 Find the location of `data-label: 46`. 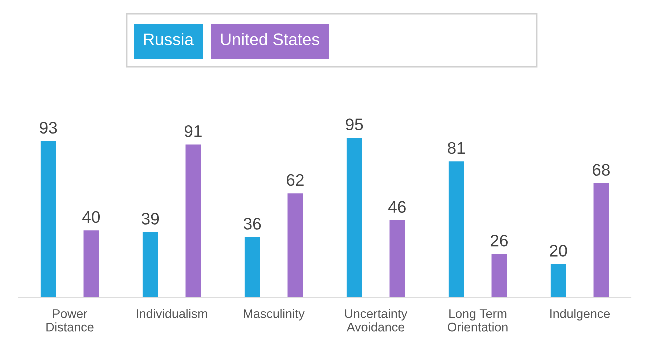

data-label: 46 is located at coordinates (397, 207).